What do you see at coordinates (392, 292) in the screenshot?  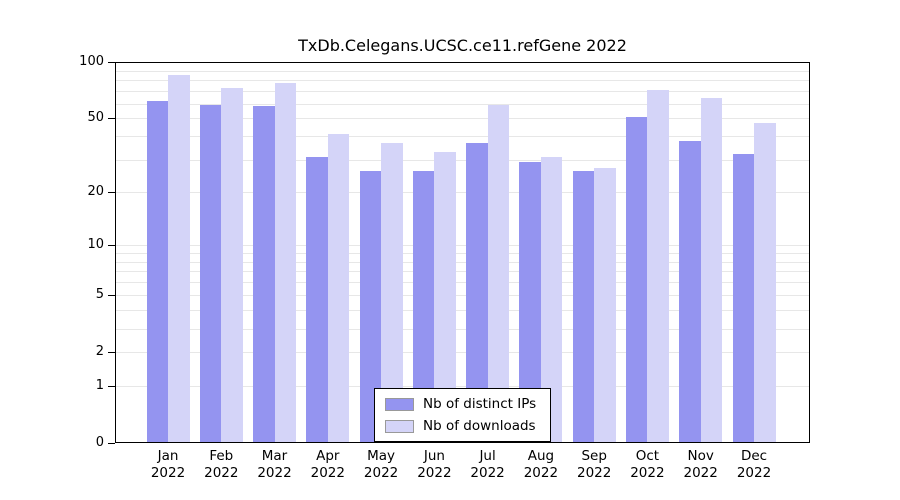 I see `bar-downloads-may` at bounding box center [392, 292].